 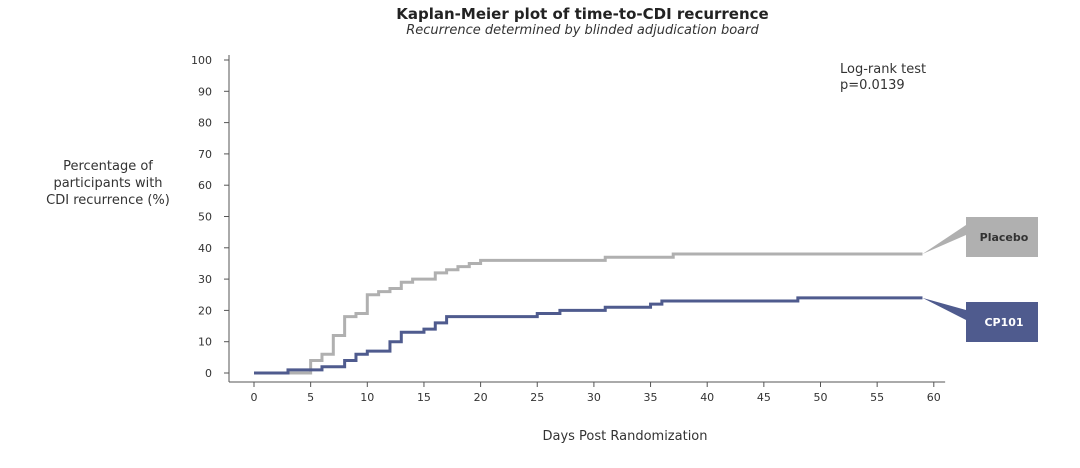 What do you see at coordinates (707, 397) in the screenshot?
I see `x-tick-label: 40` at bounding box center [707, 397].